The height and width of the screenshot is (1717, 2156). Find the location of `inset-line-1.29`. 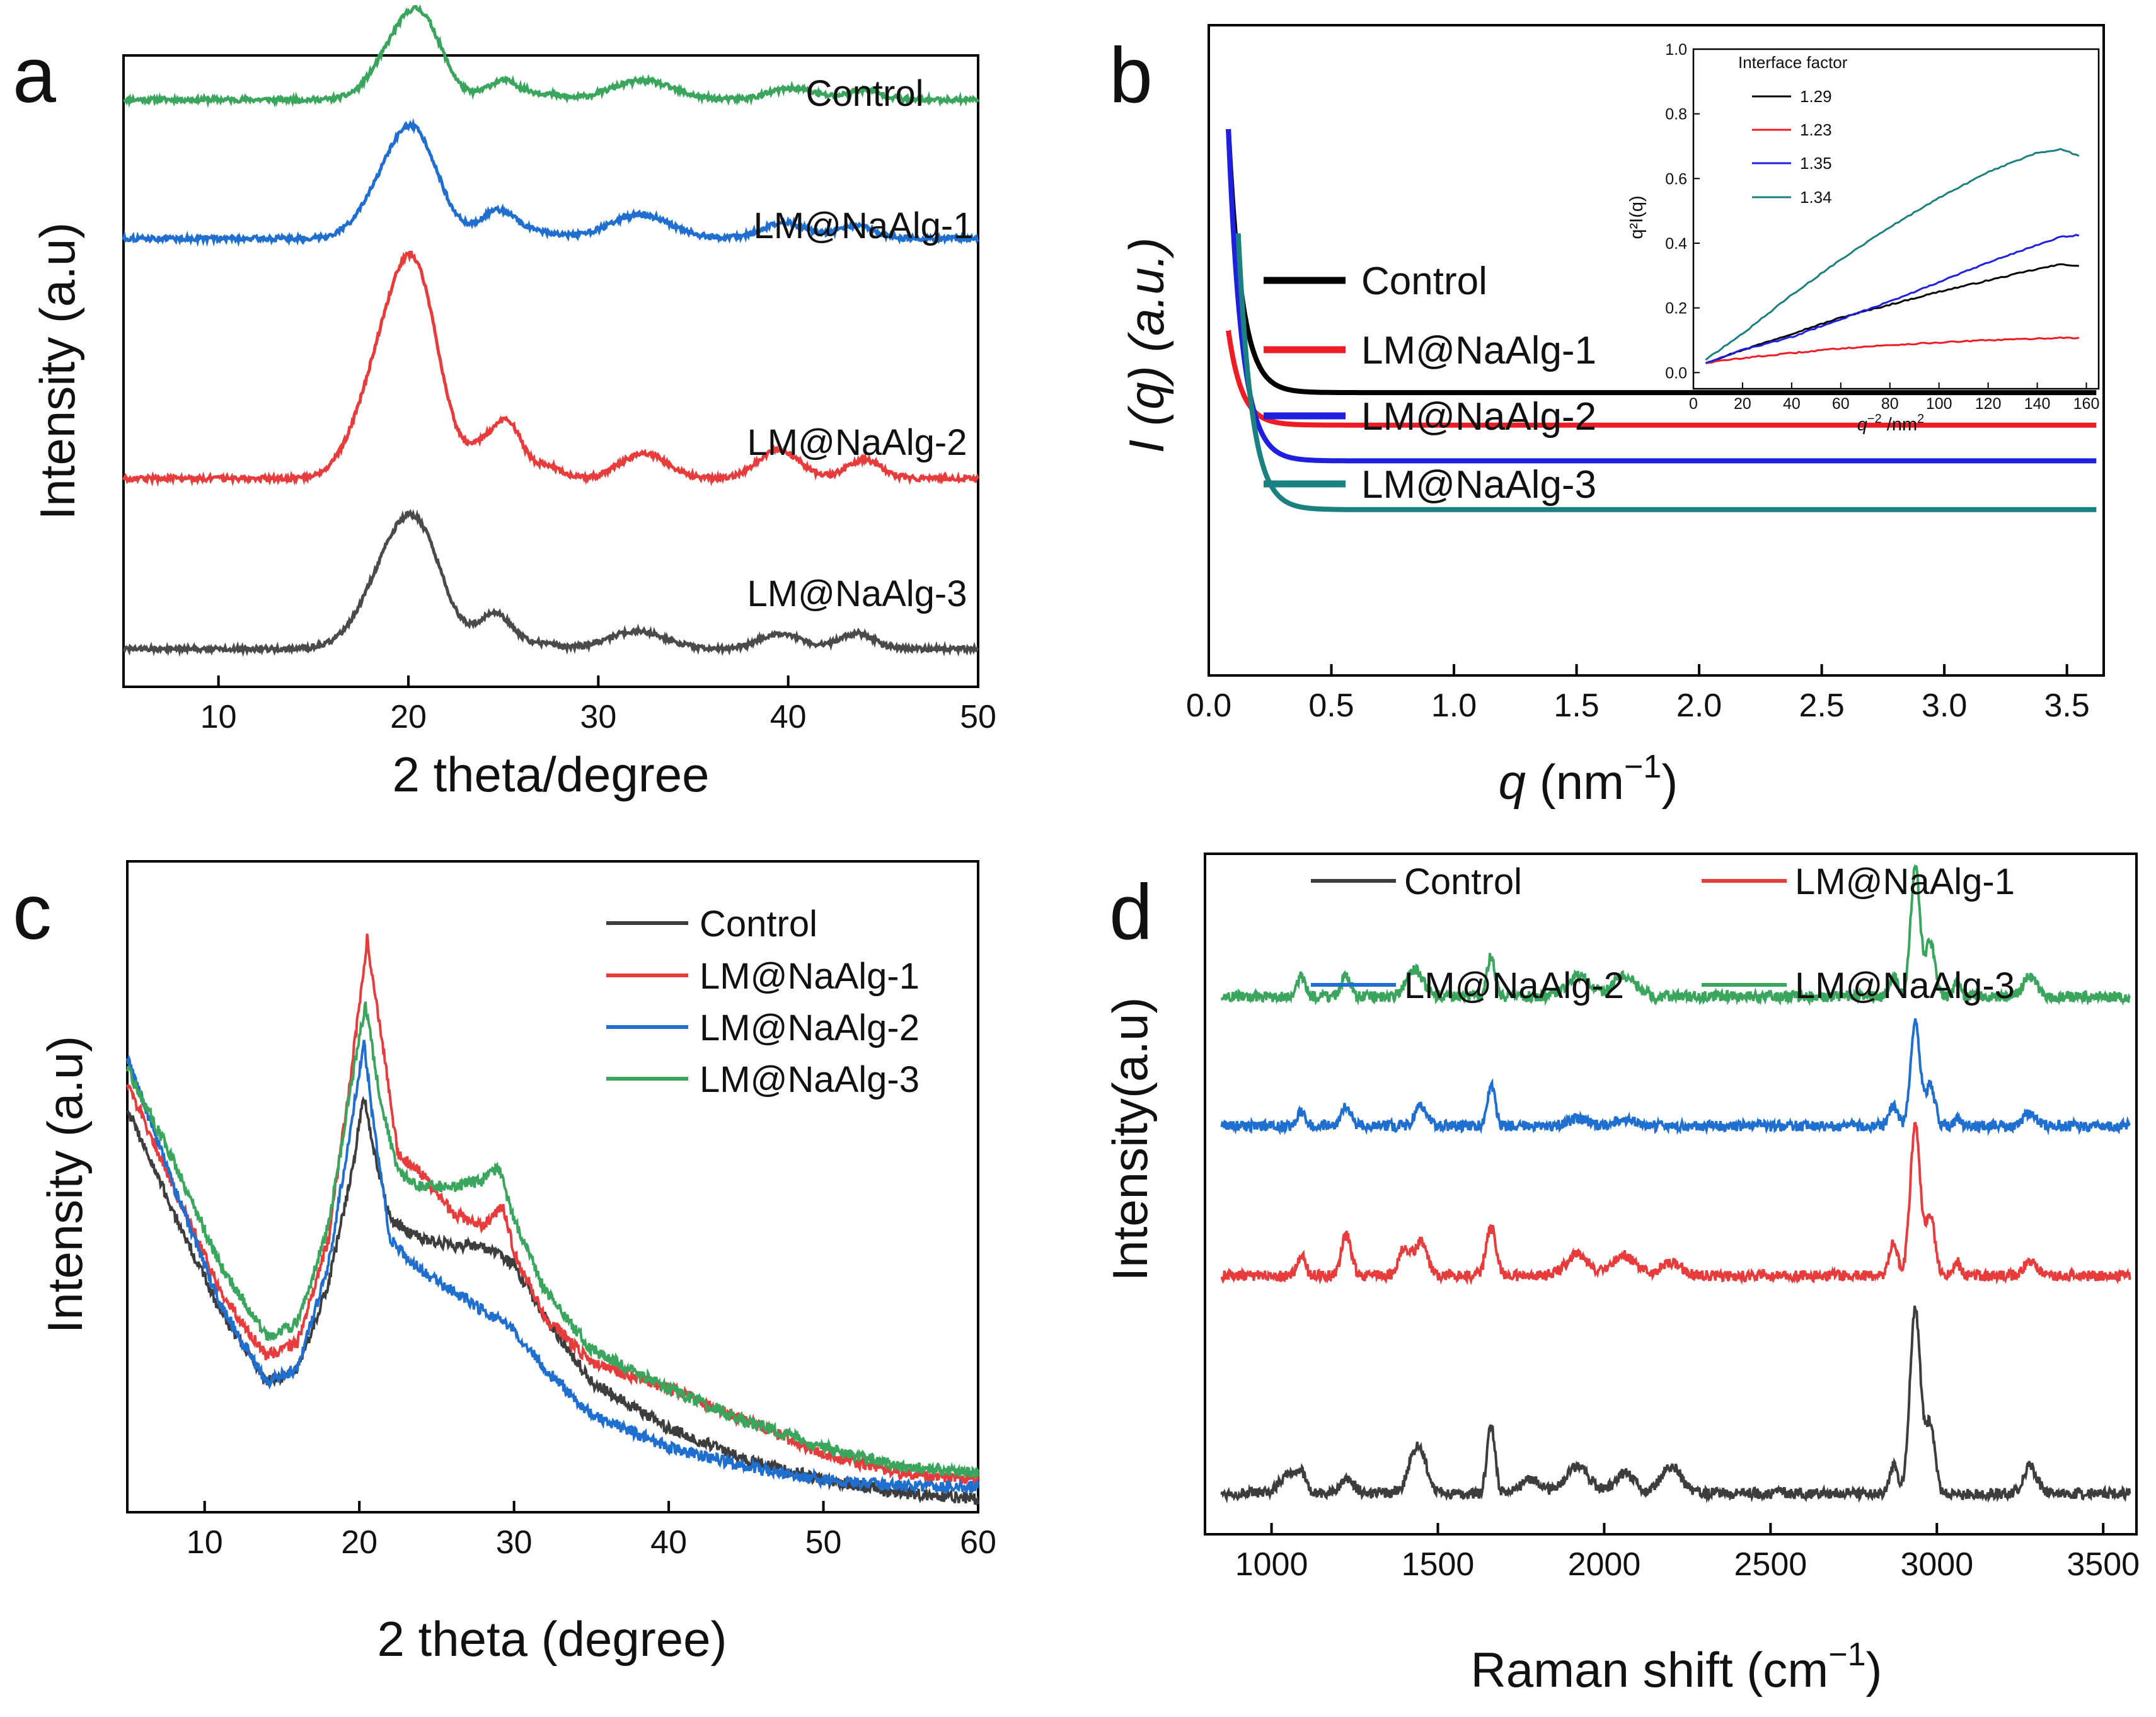

inset-line-1.29 is located at coordinates (1892, 313).